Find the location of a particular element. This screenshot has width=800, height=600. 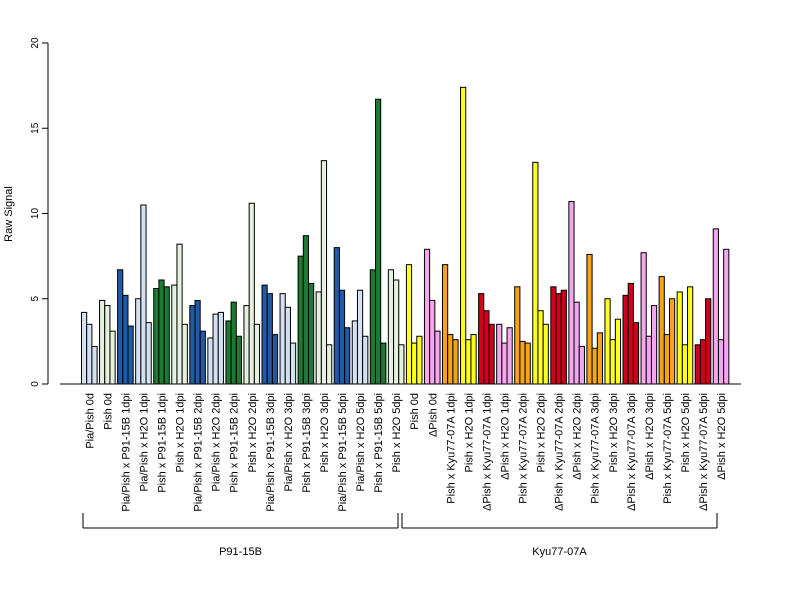

category-label: Pish x Kyu77-07A 3dpi is located at coordinates (596, 448).